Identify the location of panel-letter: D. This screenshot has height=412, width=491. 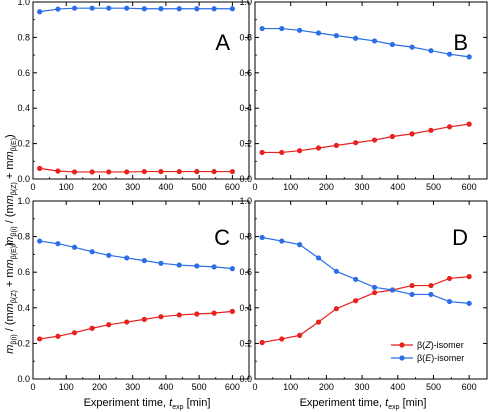
(460, 237).